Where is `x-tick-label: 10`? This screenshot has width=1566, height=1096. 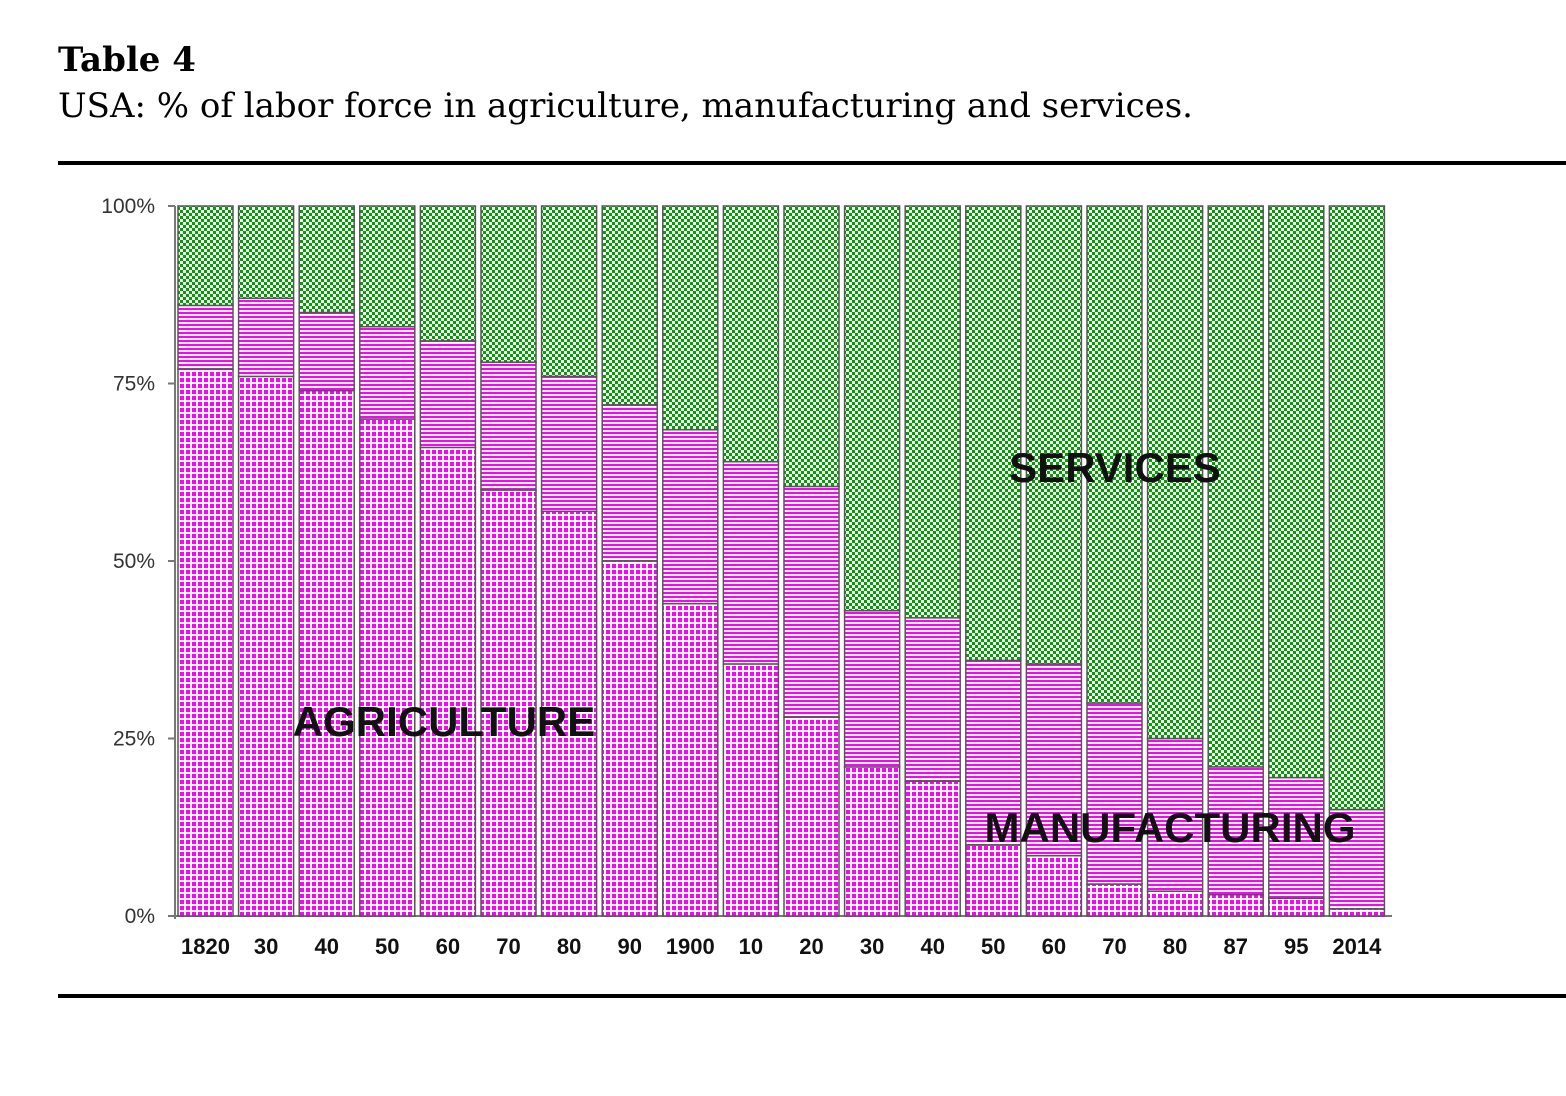
x-tick-label: 10 is located at coordinates (751, 946).